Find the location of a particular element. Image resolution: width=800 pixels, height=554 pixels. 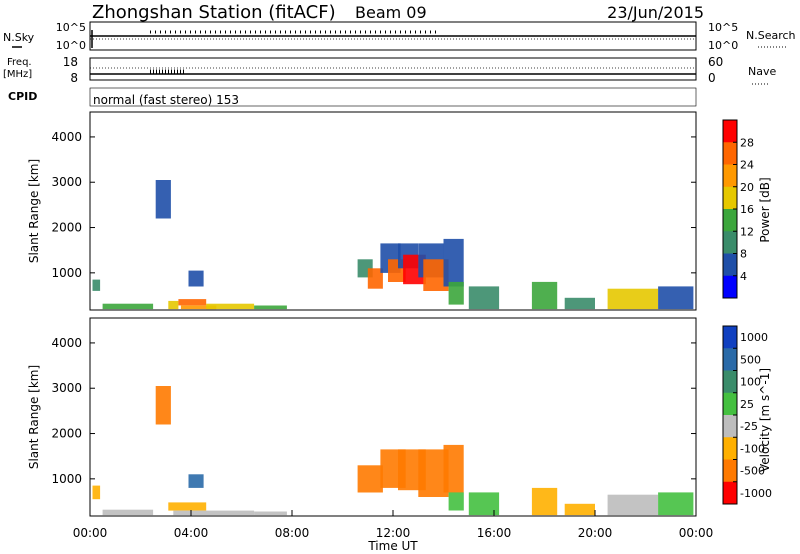

velocity-colorbar-label: Velocity [m s^-1] is located at coordinates (765, 420).